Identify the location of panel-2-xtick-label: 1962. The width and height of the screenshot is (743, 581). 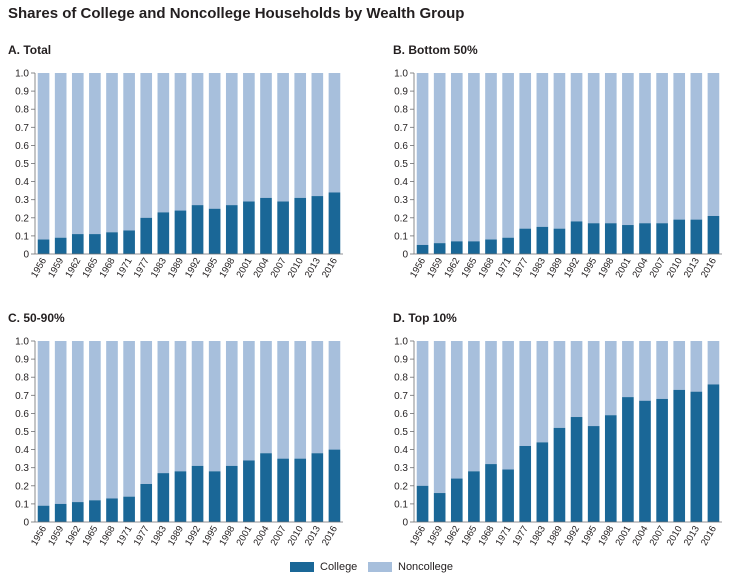
(452, 268).